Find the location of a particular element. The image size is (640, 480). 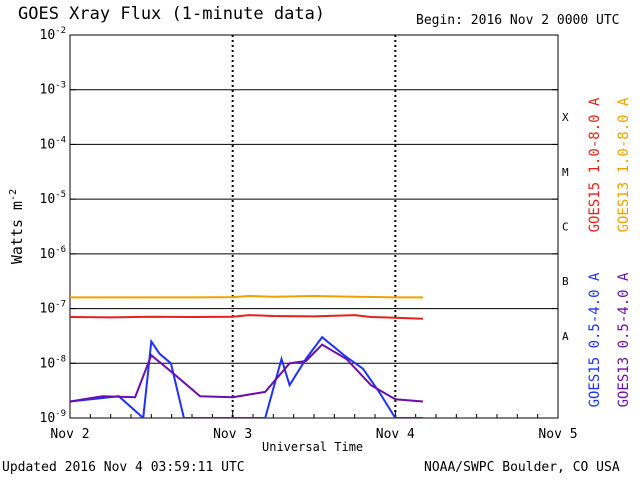

updated-timestamp: Updated 2016 Nov 4 03:59:11 UTC is located at coordinates (123, 467).